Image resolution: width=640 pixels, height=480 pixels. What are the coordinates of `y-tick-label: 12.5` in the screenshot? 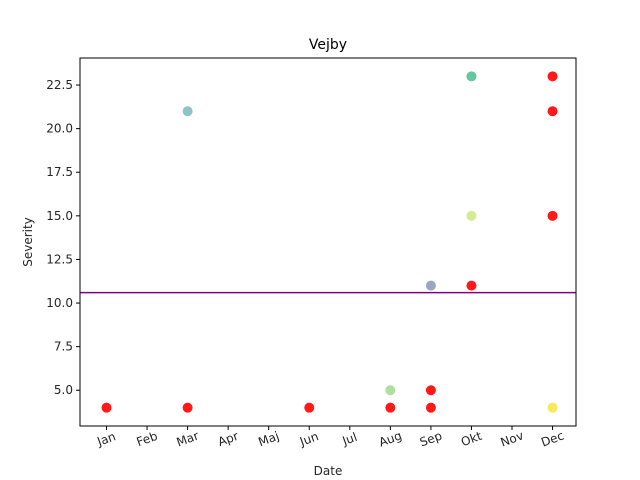 It's located at (59, 259).